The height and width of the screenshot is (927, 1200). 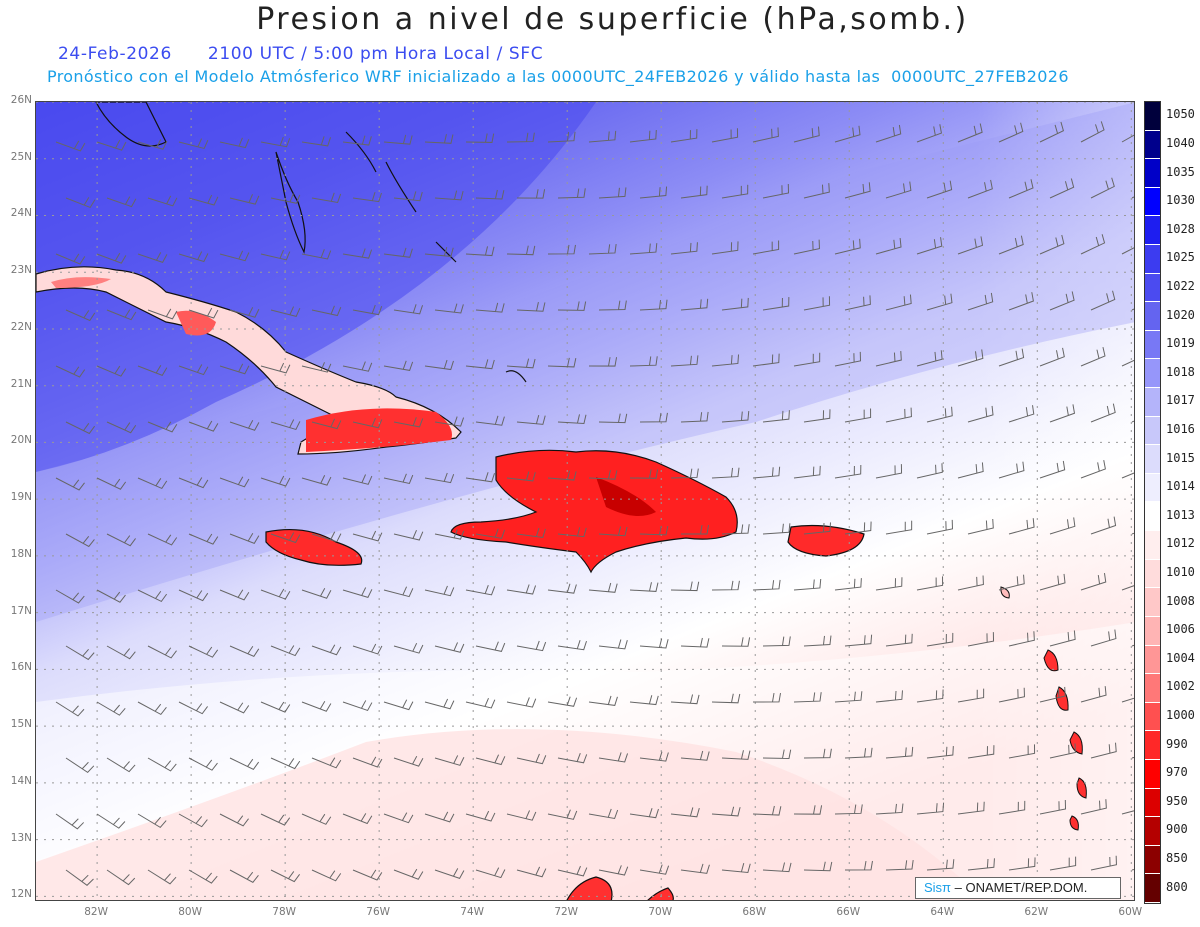 What do you see at coordinates (1021, 887) in the screenshot?
I see `credit-text: – ONAMET/REP.DOM.` at bounding box center [1021, 887].